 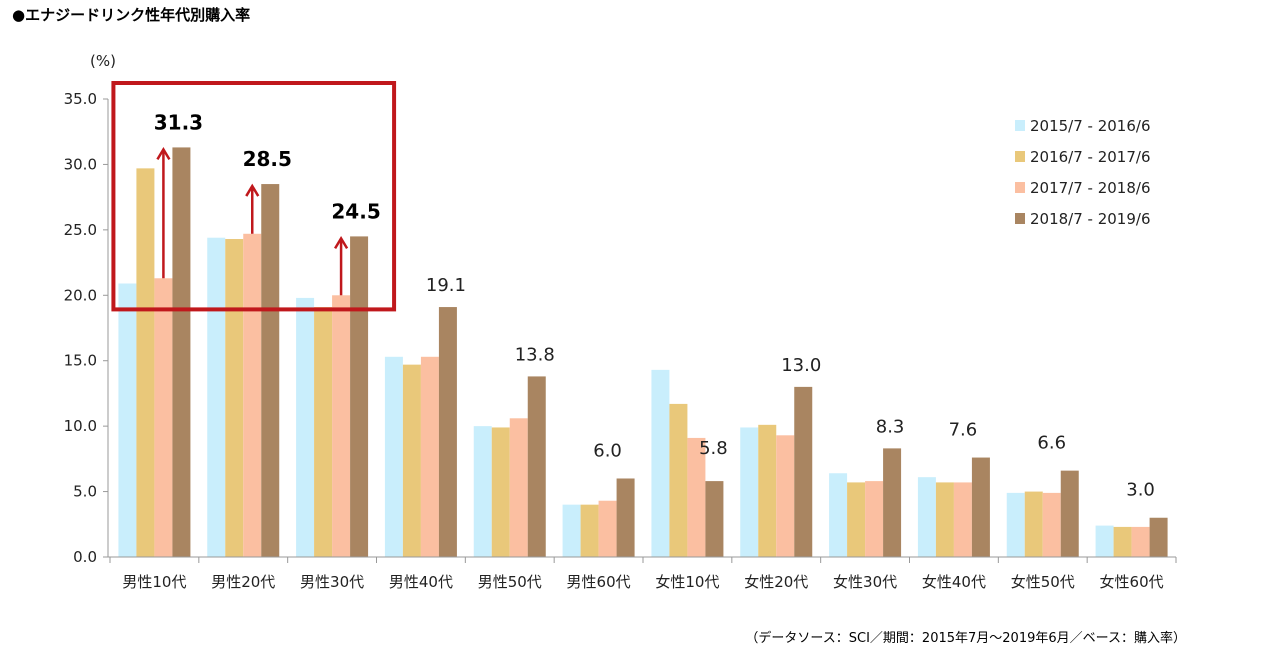 I want to click on y-tick-label: 20.0, so click(x=80, y=295).